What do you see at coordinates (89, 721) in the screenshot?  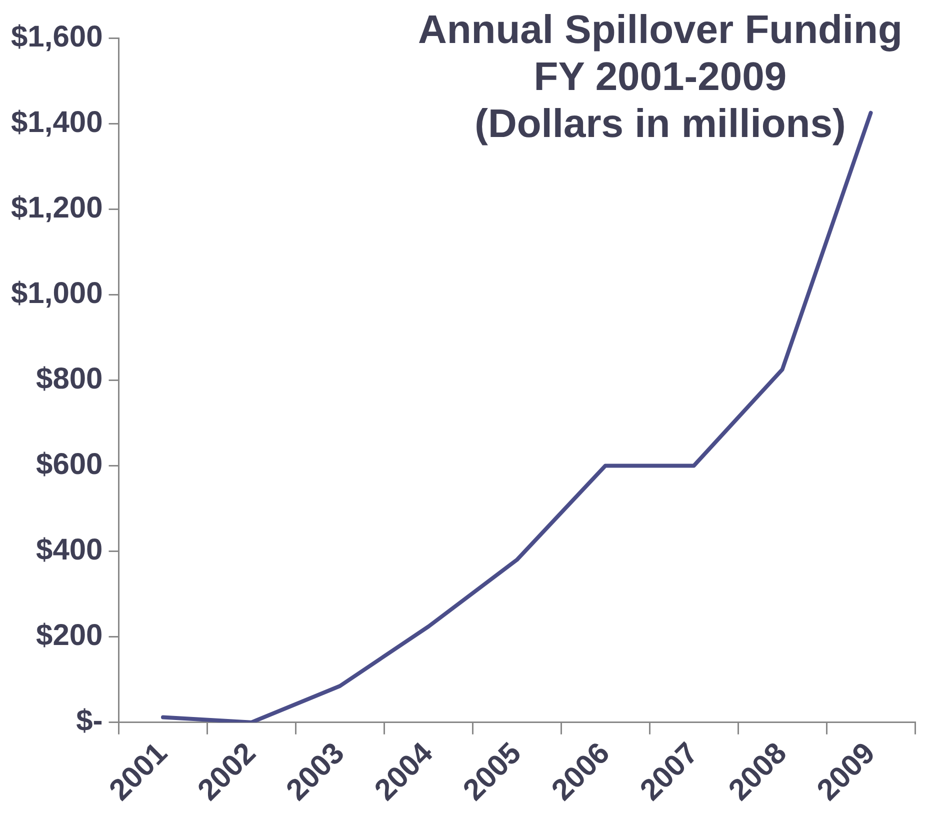 I see `y-tick-label: $-` at bounding box center [89, 721].